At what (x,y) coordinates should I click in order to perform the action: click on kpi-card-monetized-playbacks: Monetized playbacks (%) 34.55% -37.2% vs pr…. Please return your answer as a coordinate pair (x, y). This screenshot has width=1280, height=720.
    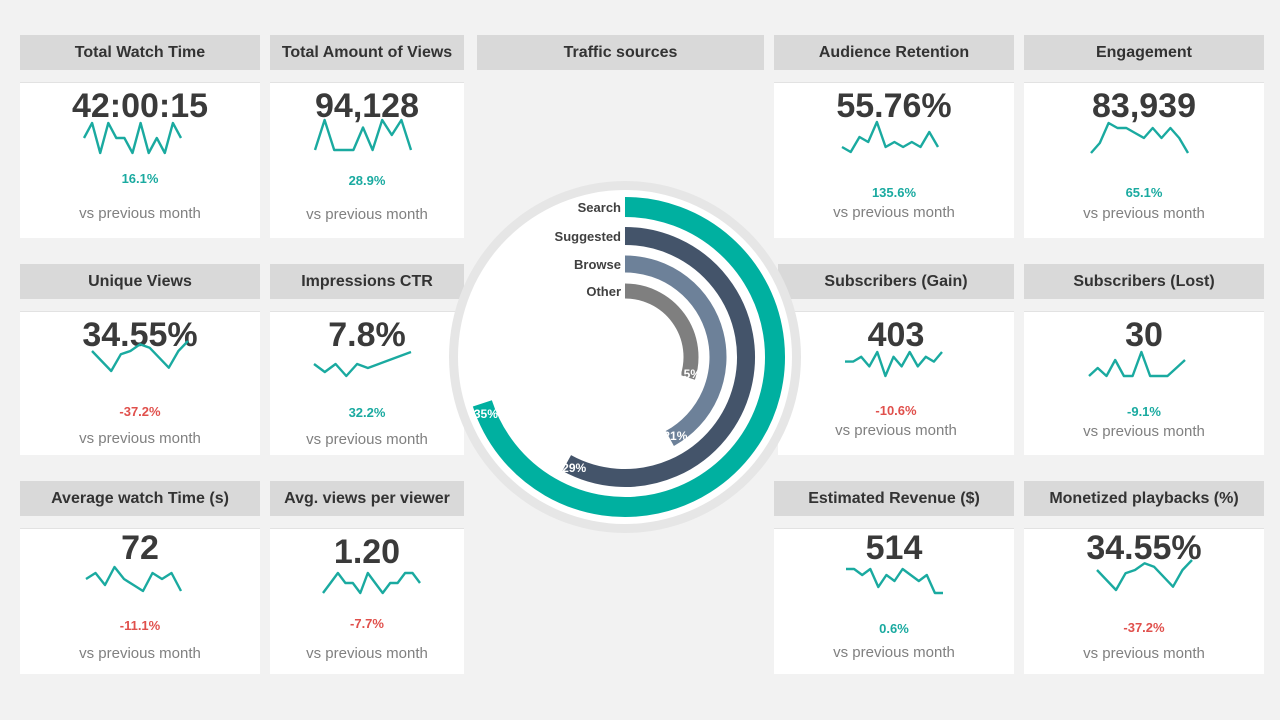
    Looking at the image, I should click on (1144, 577).